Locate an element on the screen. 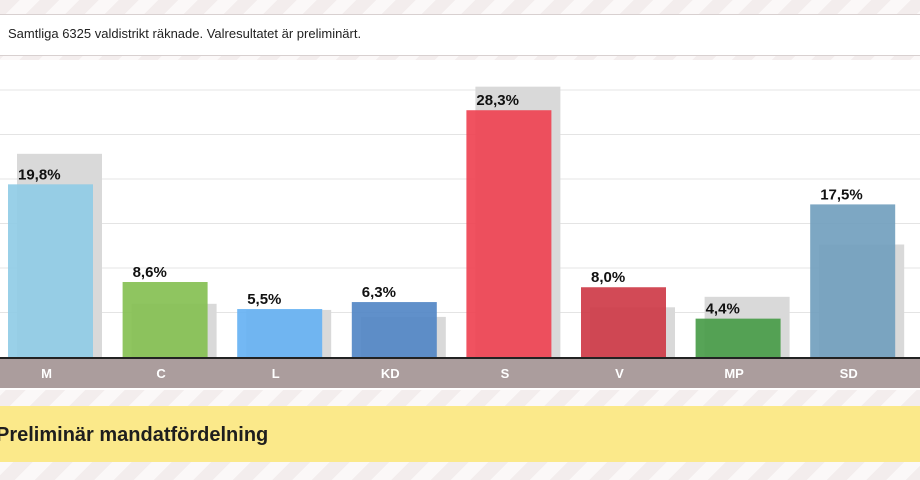 This screenshot has width=920, height=480. category-label-sd: SD is located at coordinates (849, 373).